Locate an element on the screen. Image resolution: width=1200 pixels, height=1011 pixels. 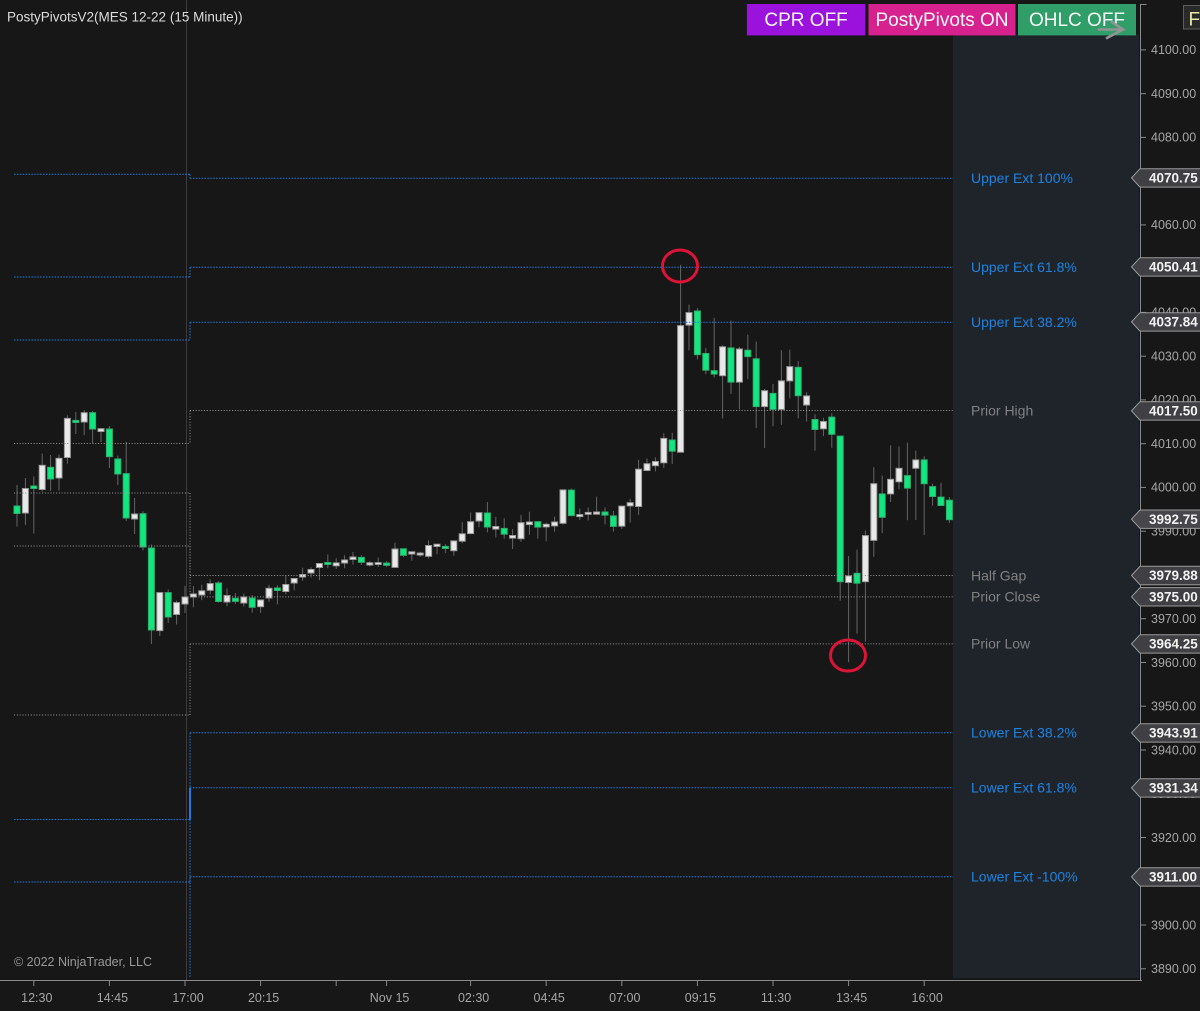
svg-text: 3992.75 is located at coordinates (1173, 519).